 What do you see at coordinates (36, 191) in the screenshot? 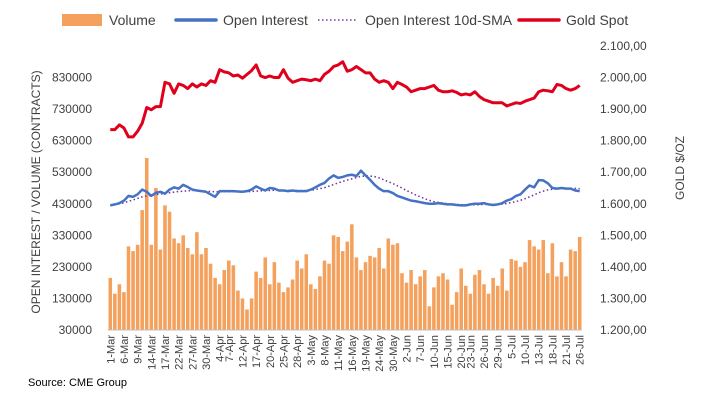
I see `y-left-axis-title: OPEN INTEREST / VOLUME (CONTRACTS)` at bounding box center [36, 191].